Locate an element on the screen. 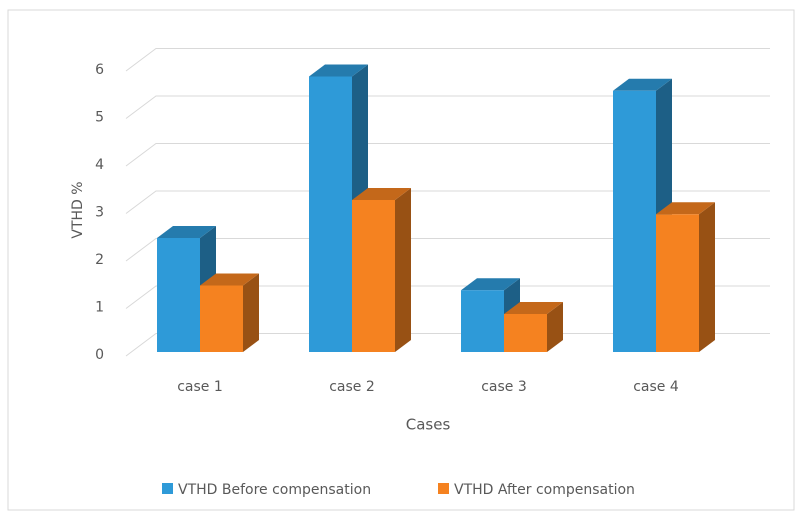 The width and height of the screenshot is (804, 521). y-tick-label: 2 is located at coordinates (99, 260).